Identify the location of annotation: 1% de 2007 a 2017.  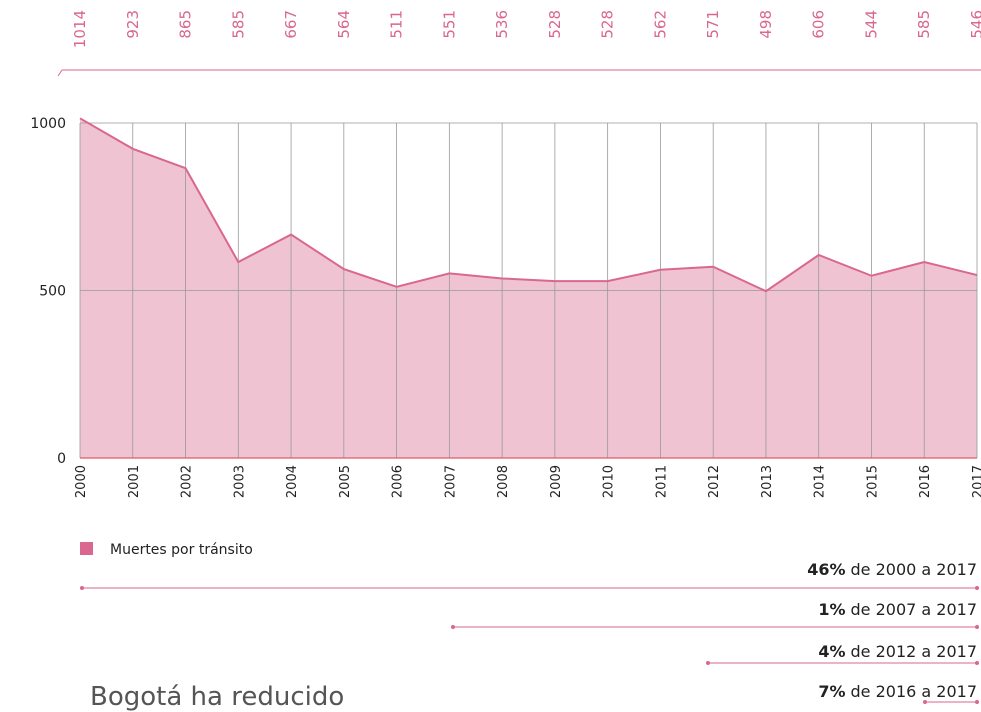
(897, 609).